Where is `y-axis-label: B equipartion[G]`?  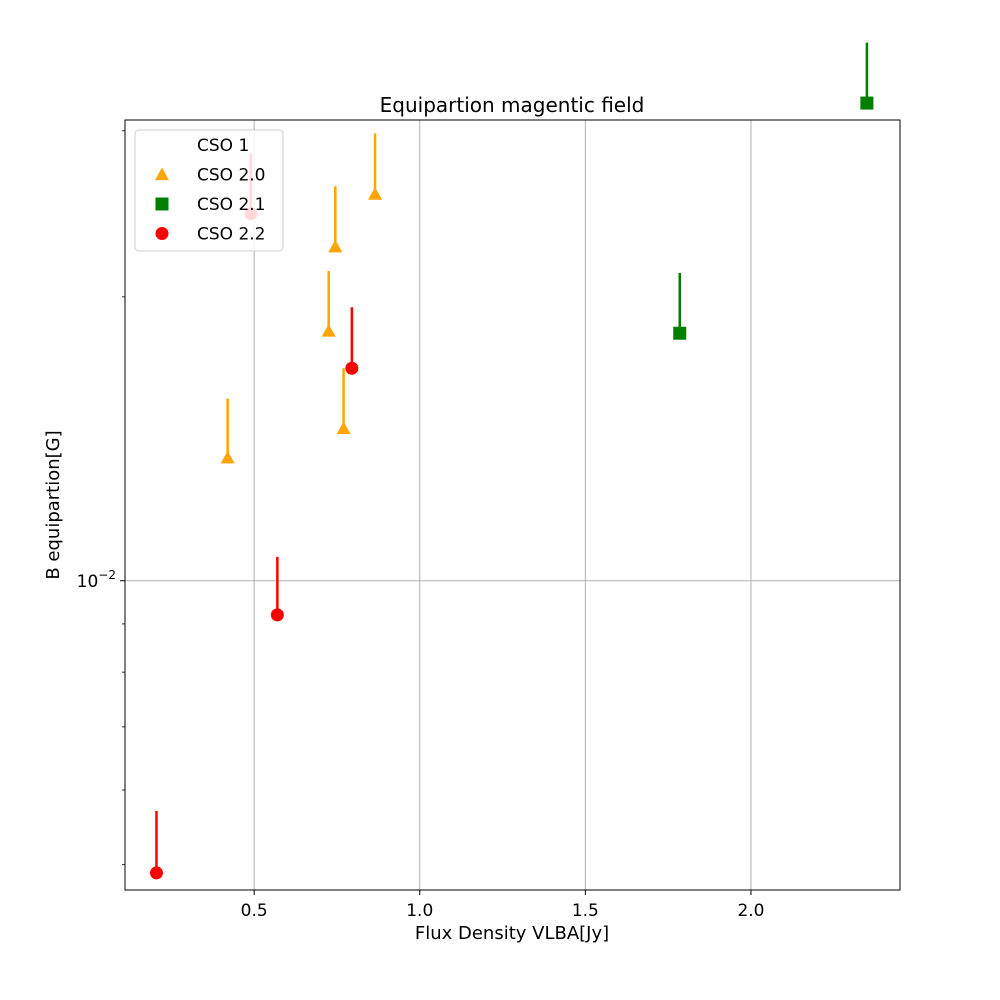
y-axis-label: B equipartion[G] is located at coordinates (53, 504).